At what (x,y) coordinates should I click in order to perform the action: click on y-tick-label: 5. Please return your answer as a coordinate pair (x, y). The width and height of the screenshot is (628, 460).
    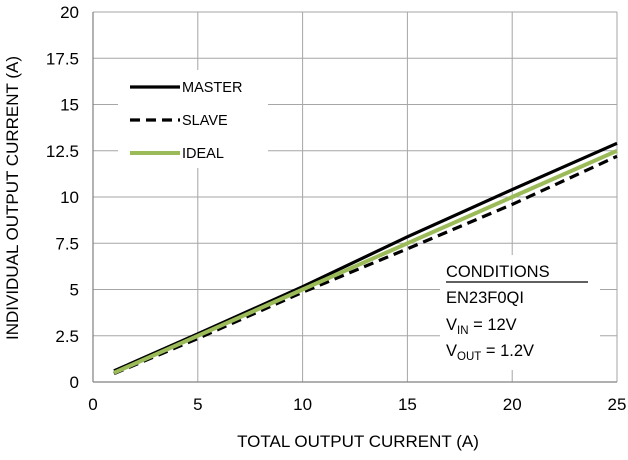
    Looking at the image, I should click on (74, 290).